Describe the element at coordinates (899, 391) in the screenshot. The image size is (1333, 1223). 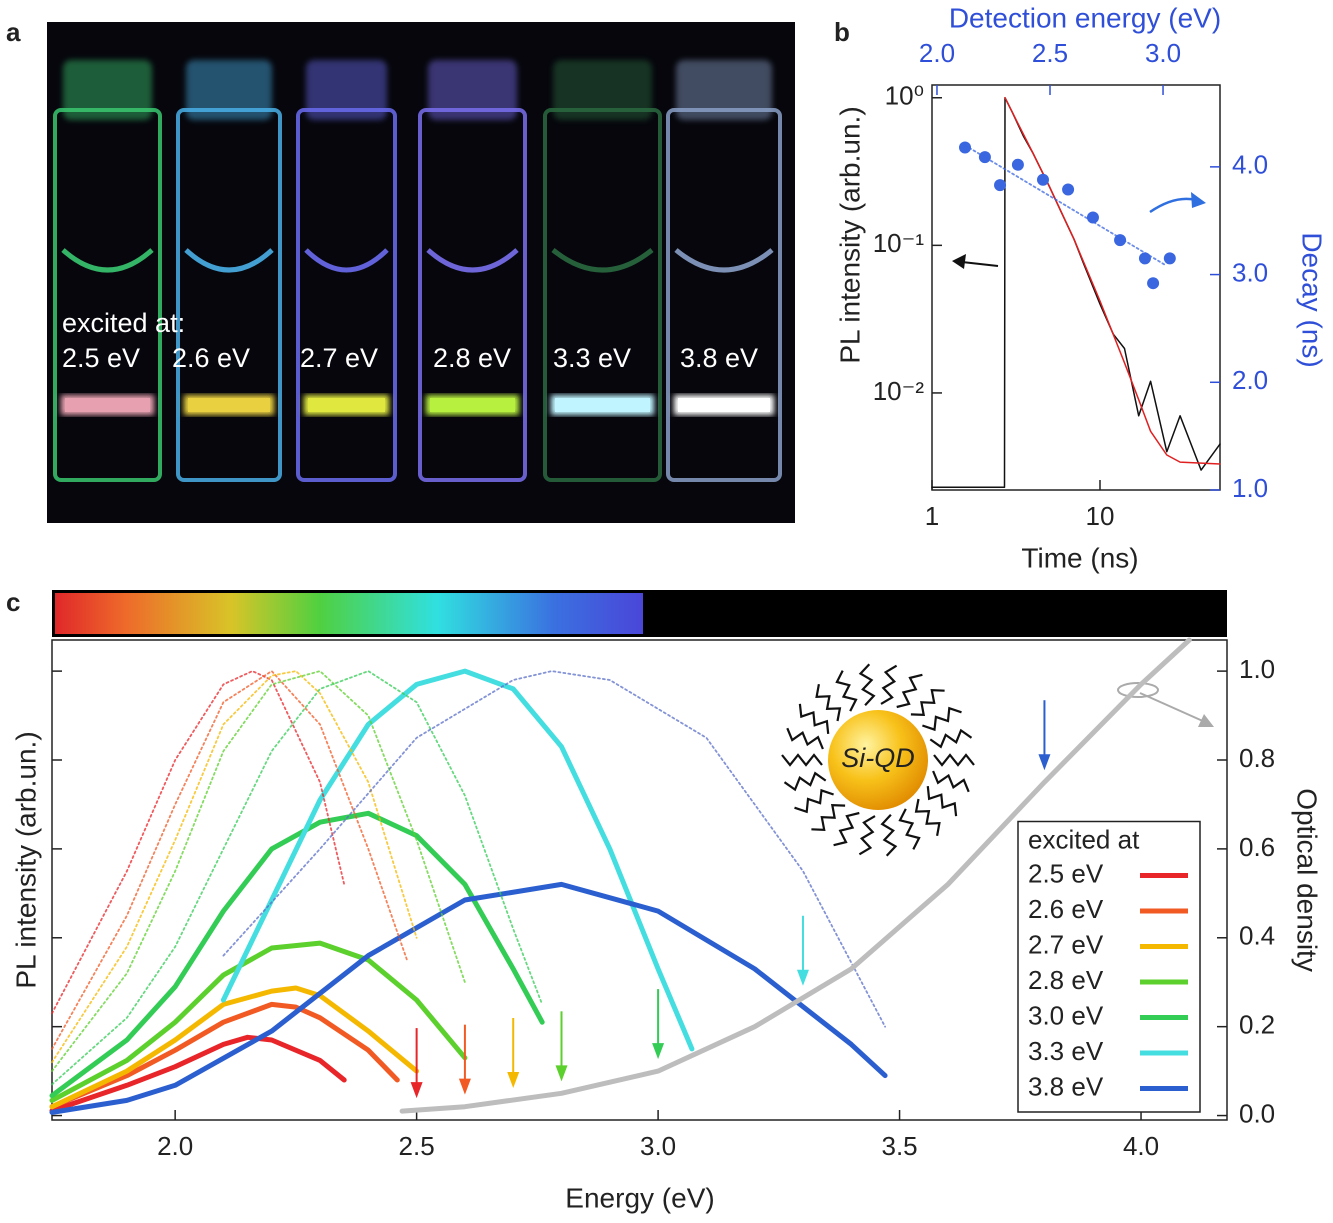
I see `y-tick-label: 10⁻²` at that location.